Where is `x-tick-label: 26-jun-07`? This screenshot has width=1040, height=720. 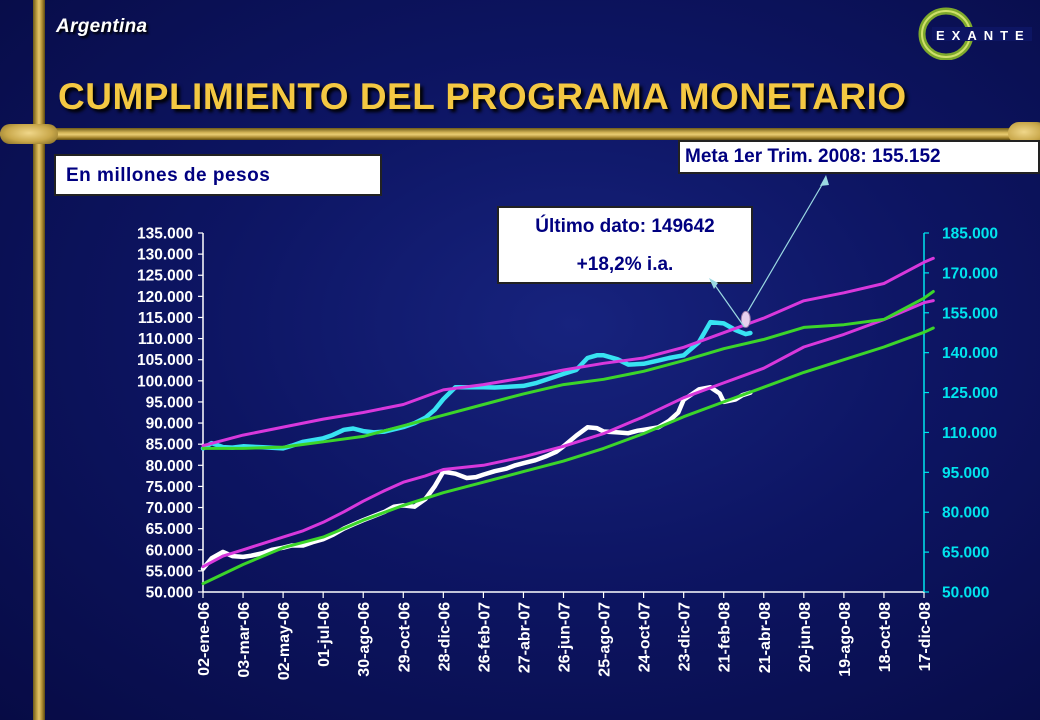 x-tick-label: 26-jun-07 is located at coordinates (565, 637).